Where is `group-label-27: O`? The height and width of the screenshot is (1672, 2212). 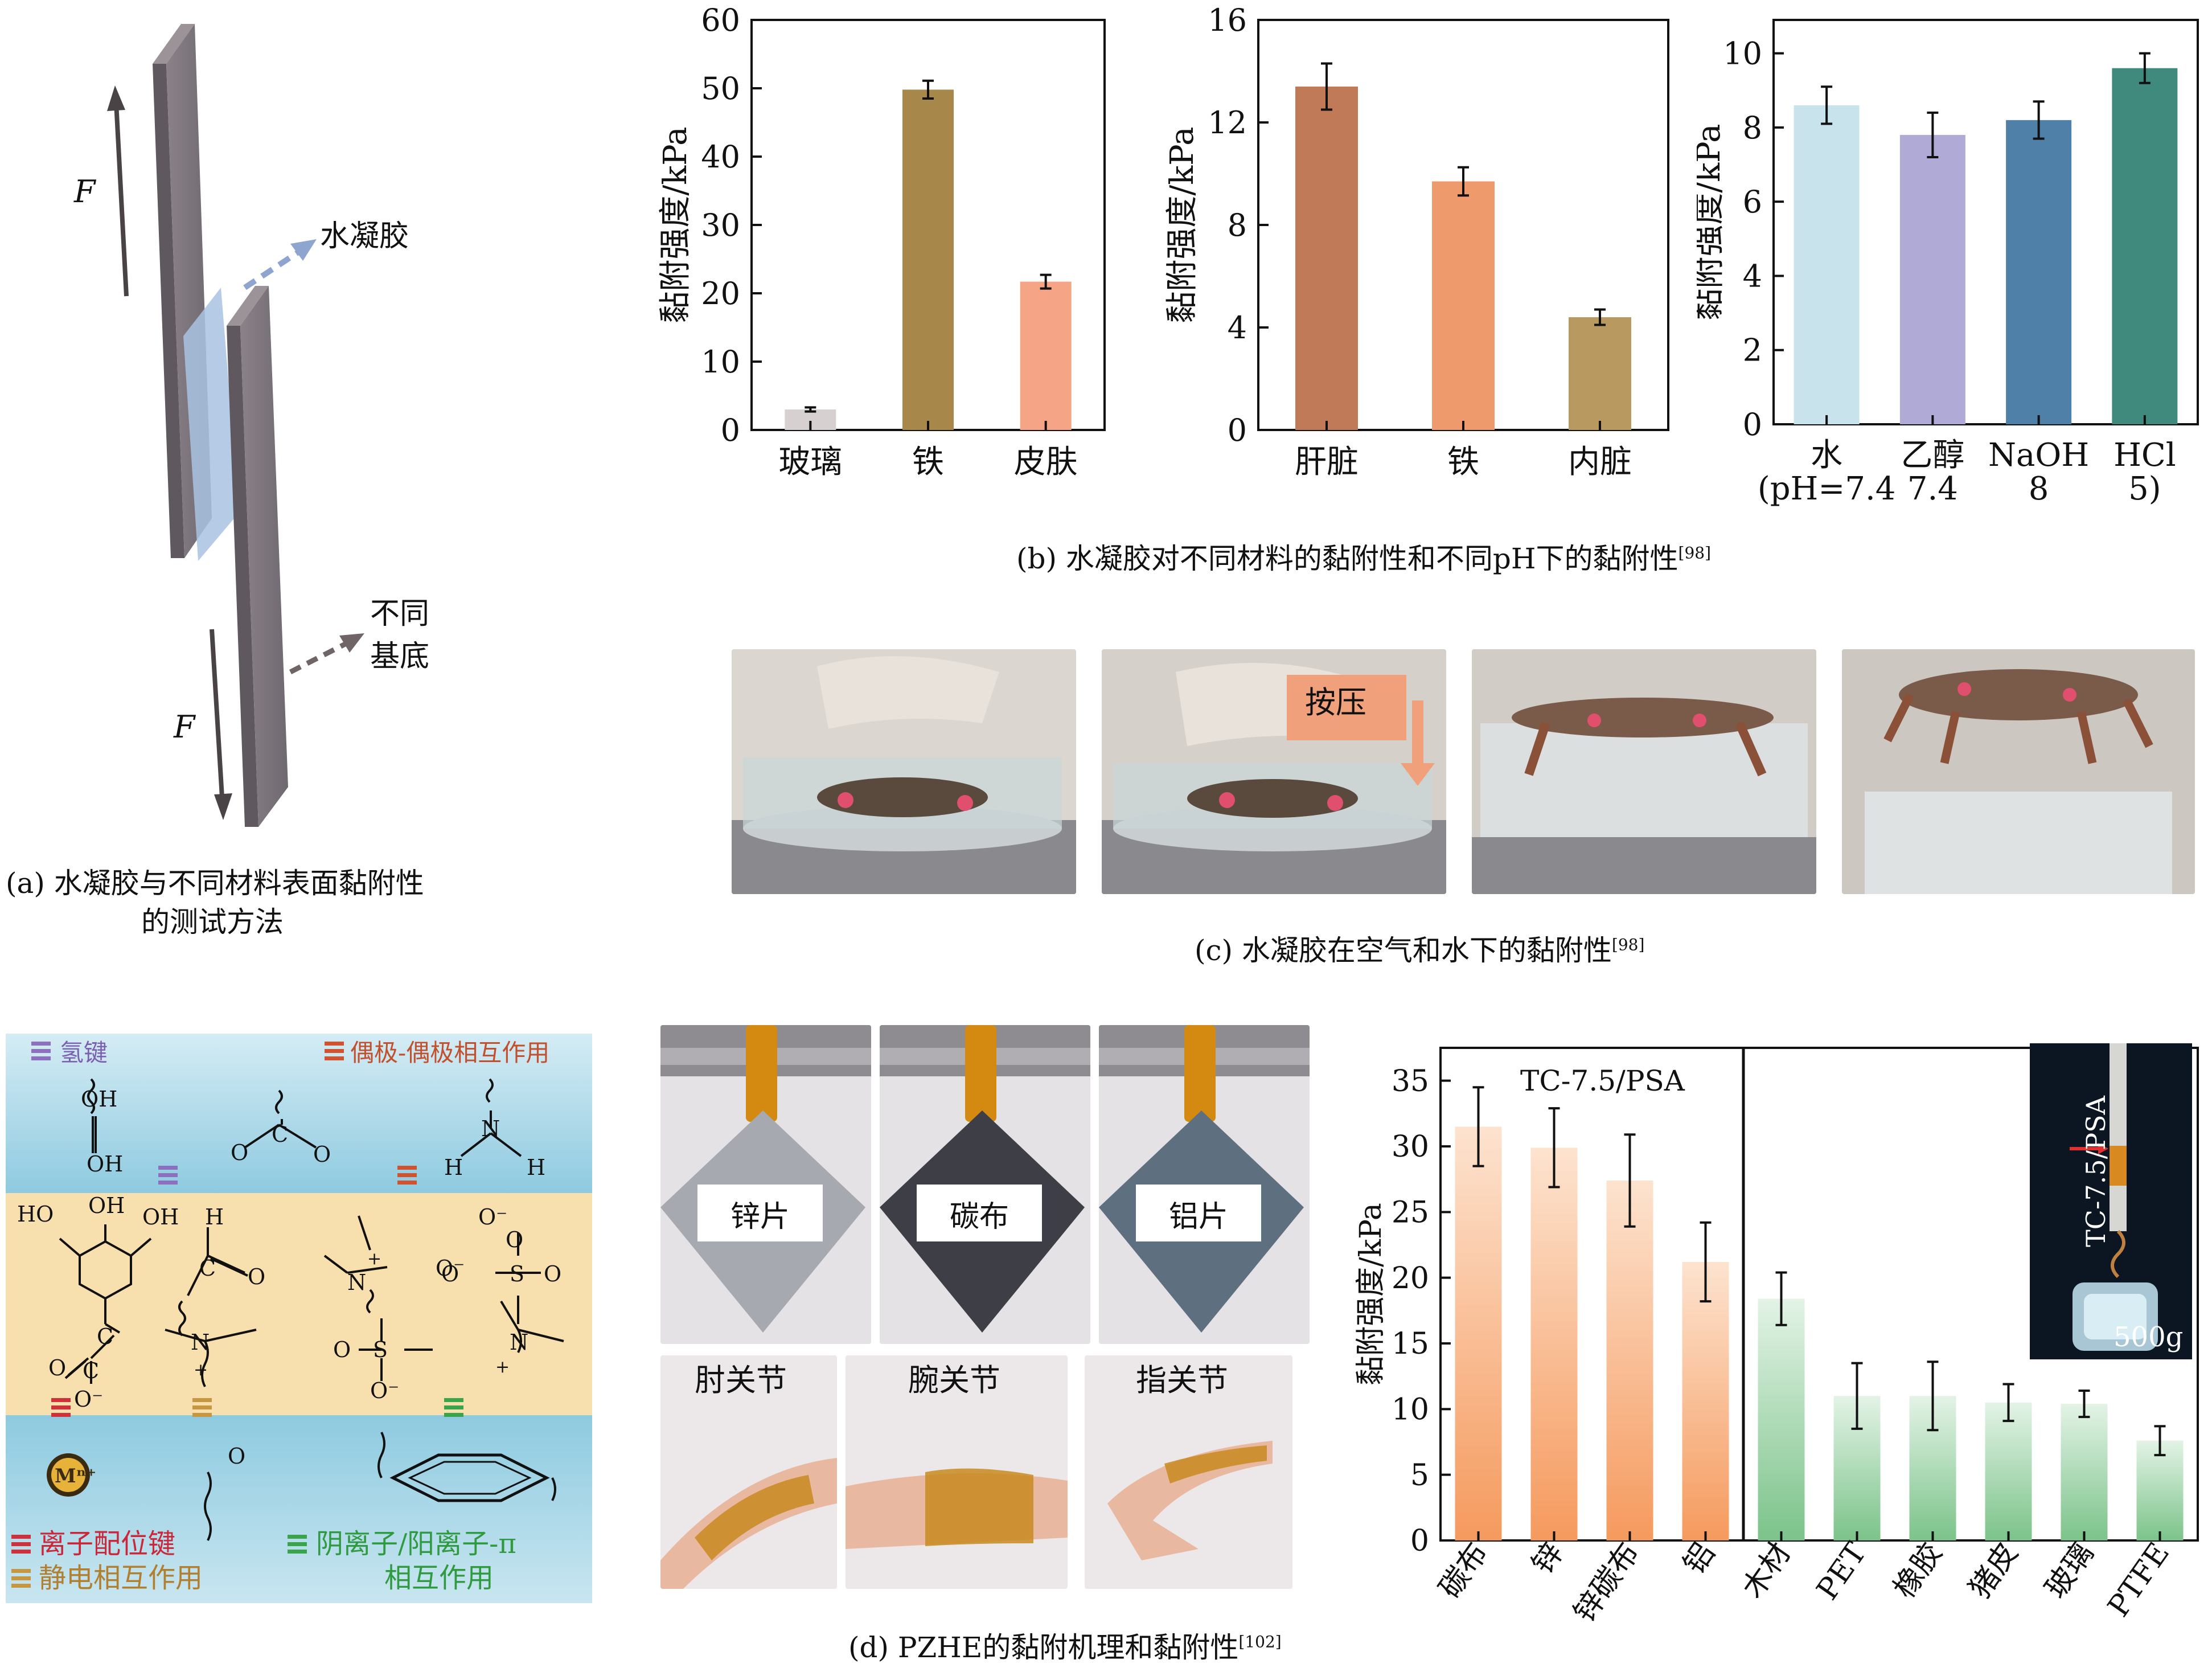
group-label-27: O is located at coordinates (57, 1367).